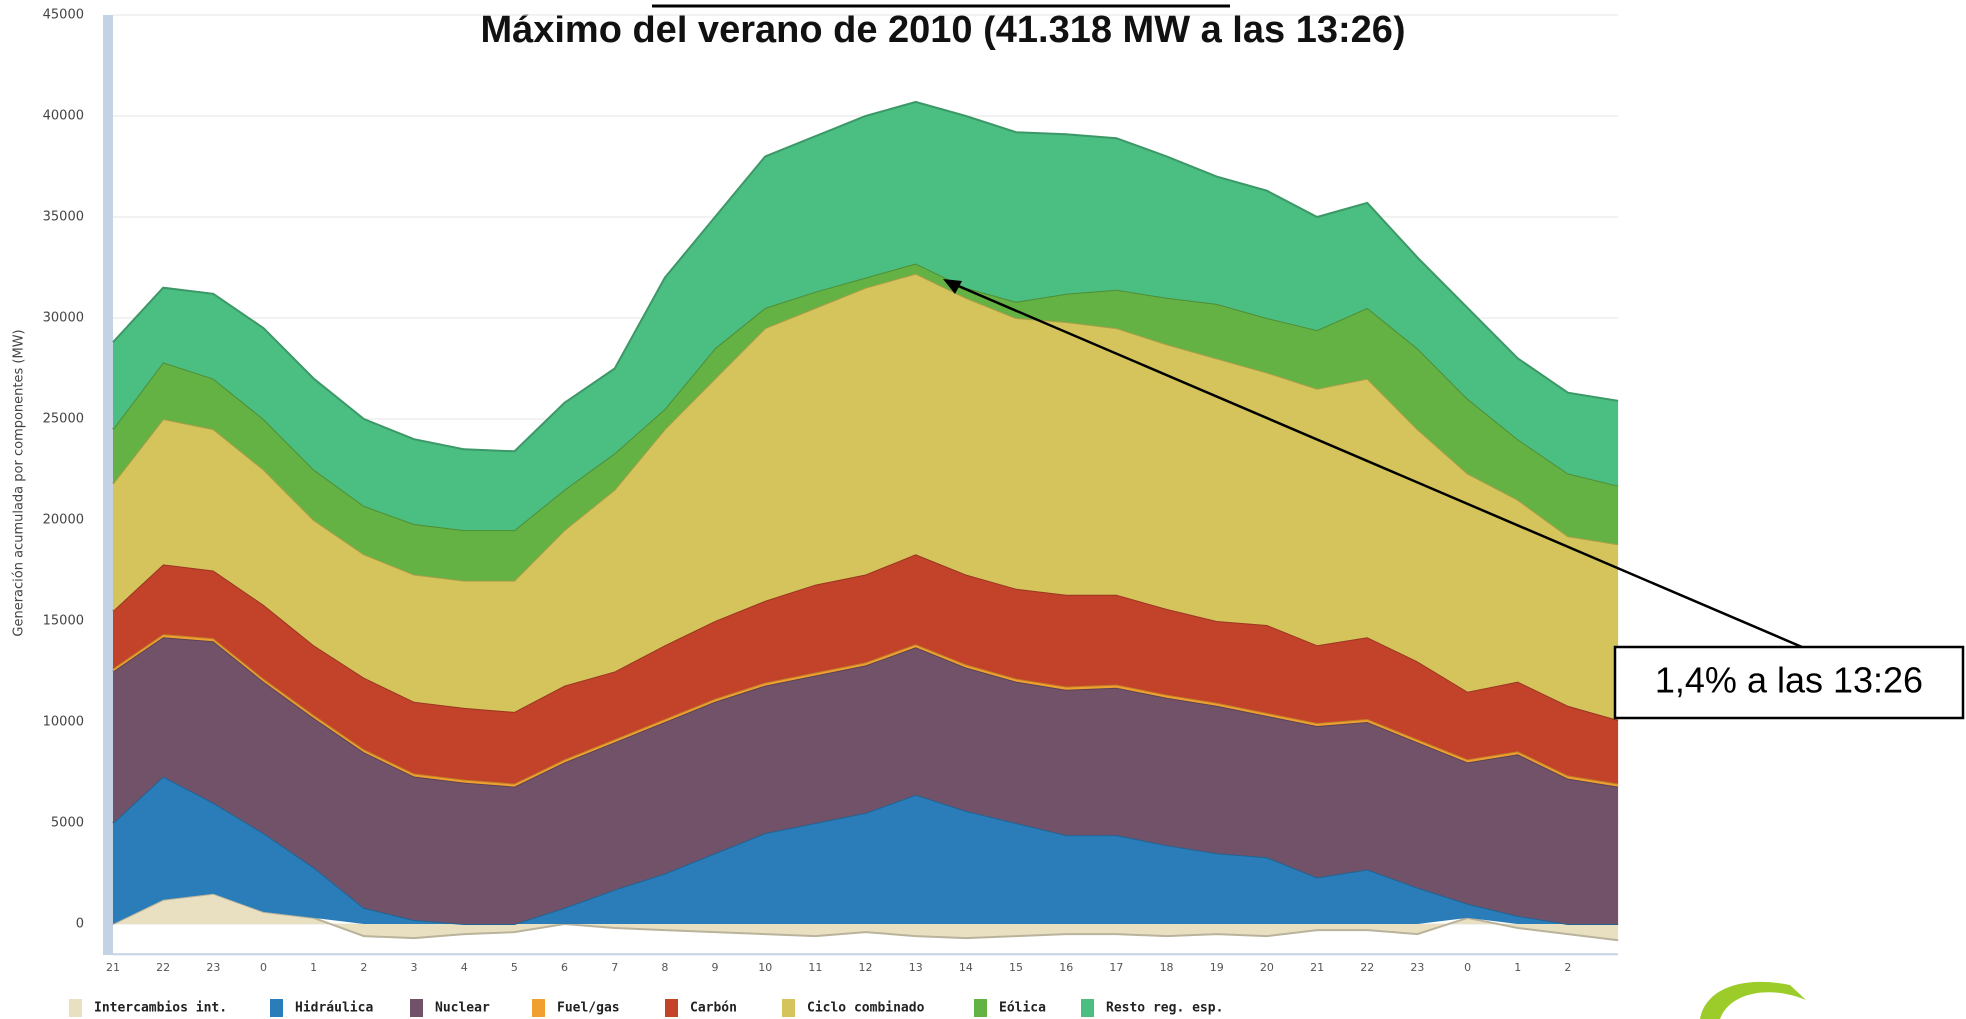 Image resolution: width=1966 pixels, height=1019 pixels. Describe the element at coordinates (63, 419) in the screenshot. I see `y-tick-label: 25000` at that location.